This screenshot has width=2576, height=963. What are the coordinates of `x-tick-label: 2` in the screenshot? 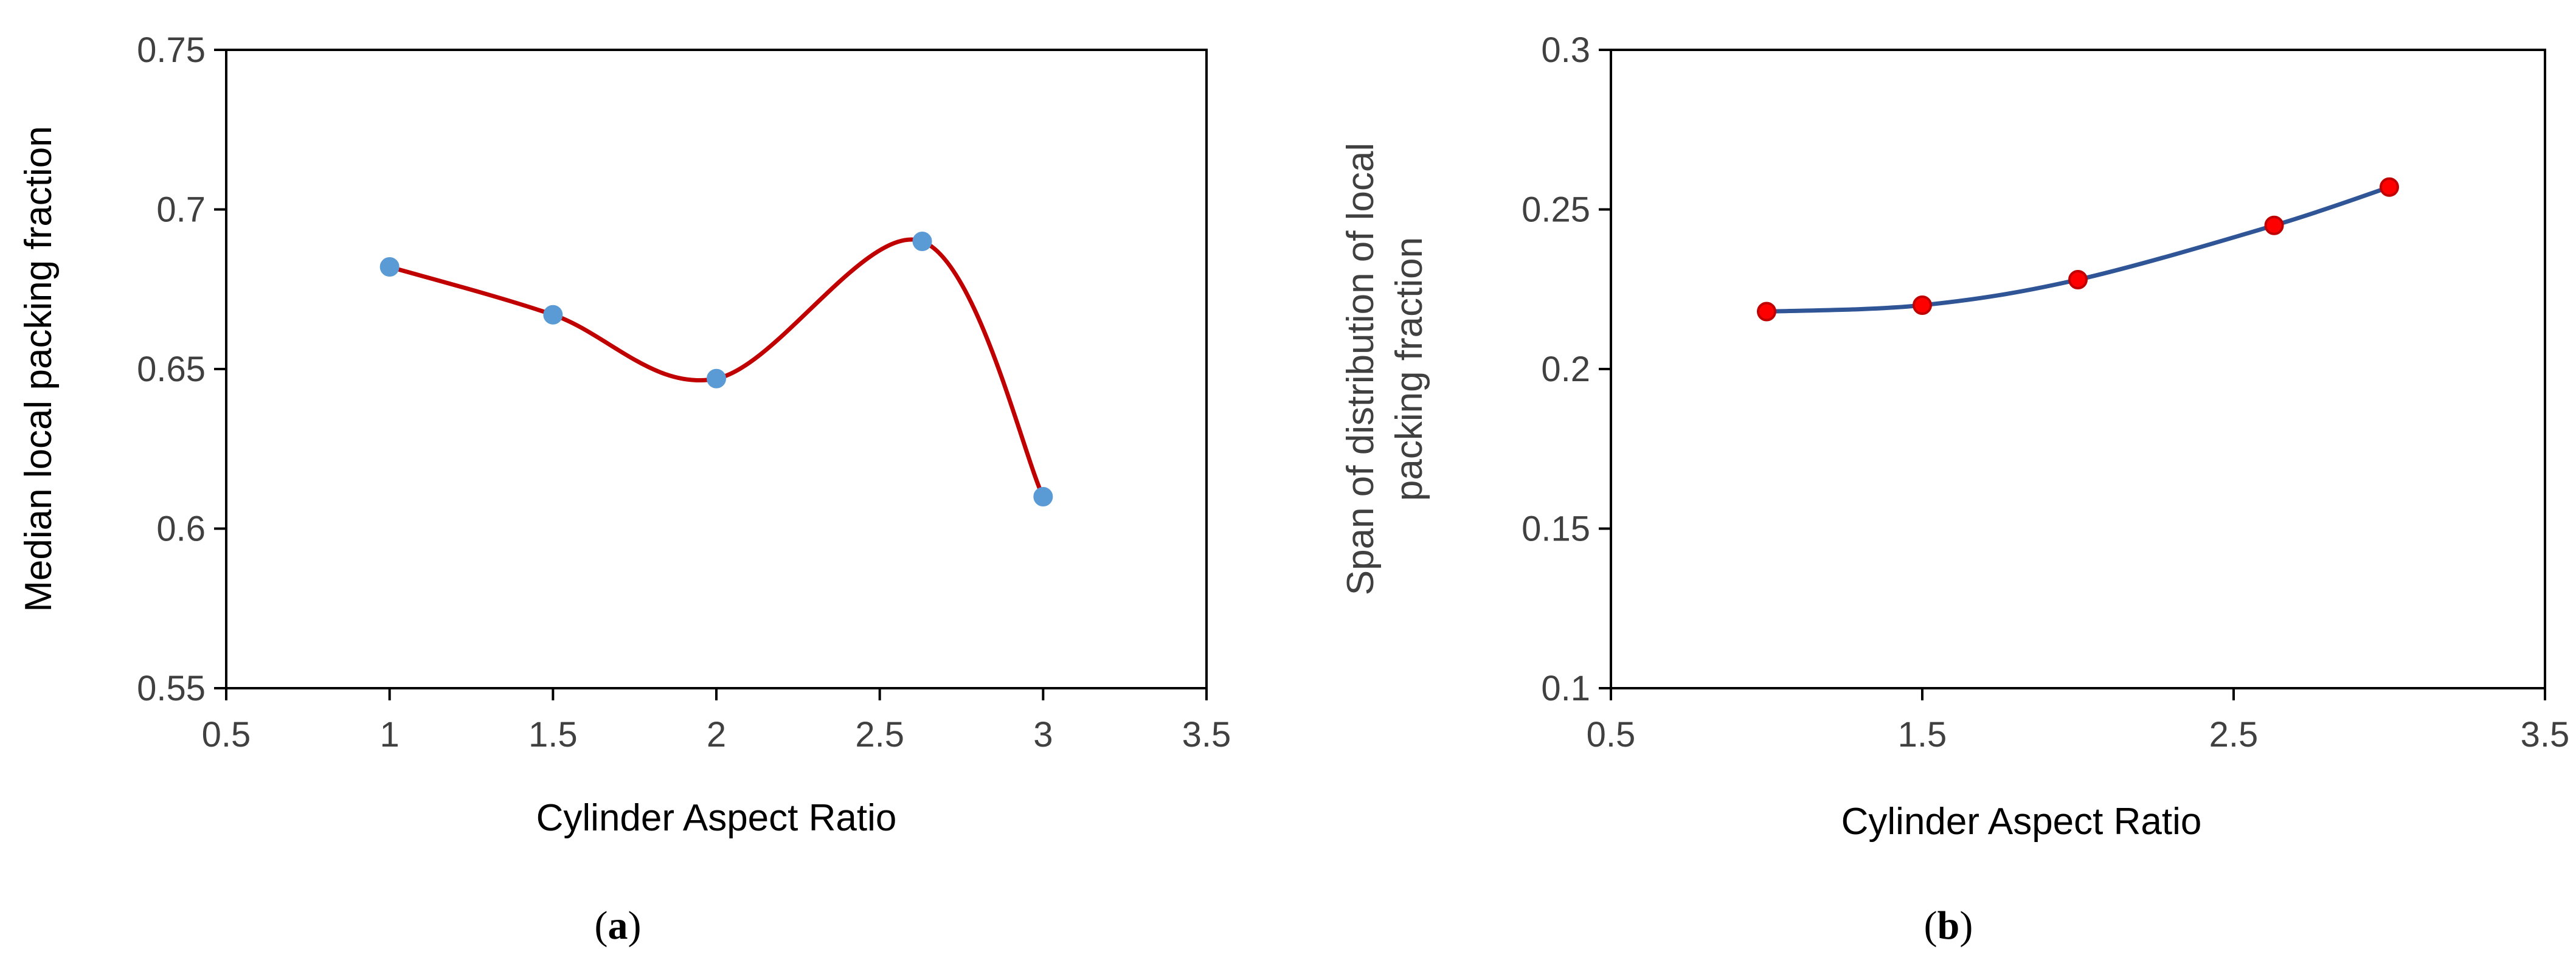 It's located at (716, 734).